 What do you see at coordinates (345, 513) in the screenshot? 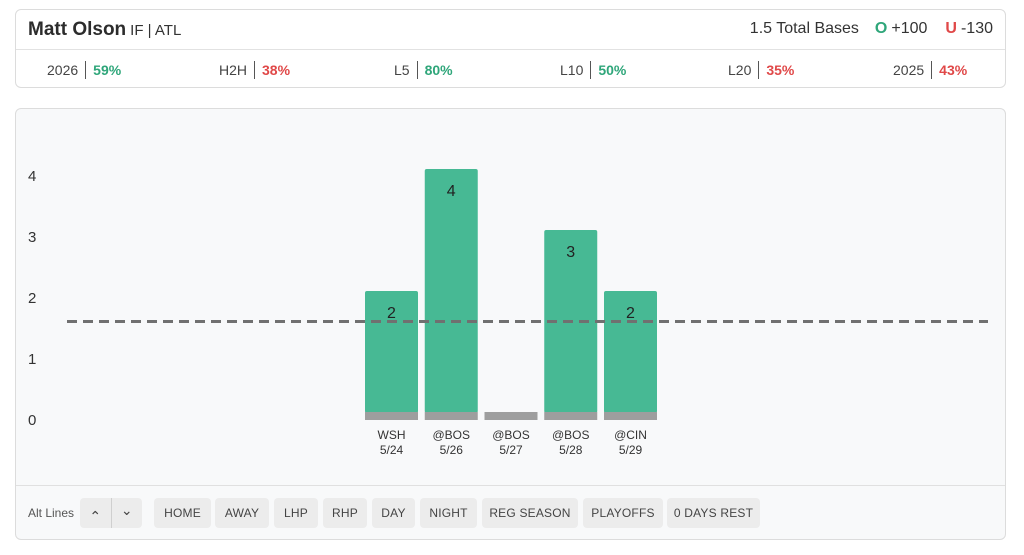
I see `filter-rhp-button: RHP` at bounding box center [345, 513].